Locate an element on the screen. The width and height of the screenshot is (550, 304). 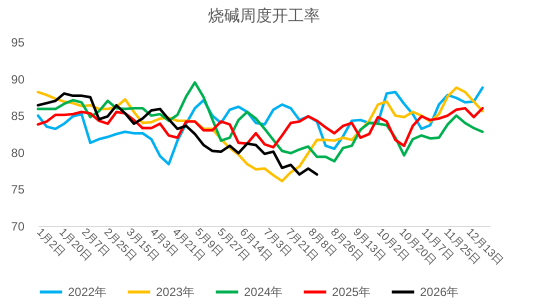
legend-label: 2022年 is located at coordinates (87, 292).